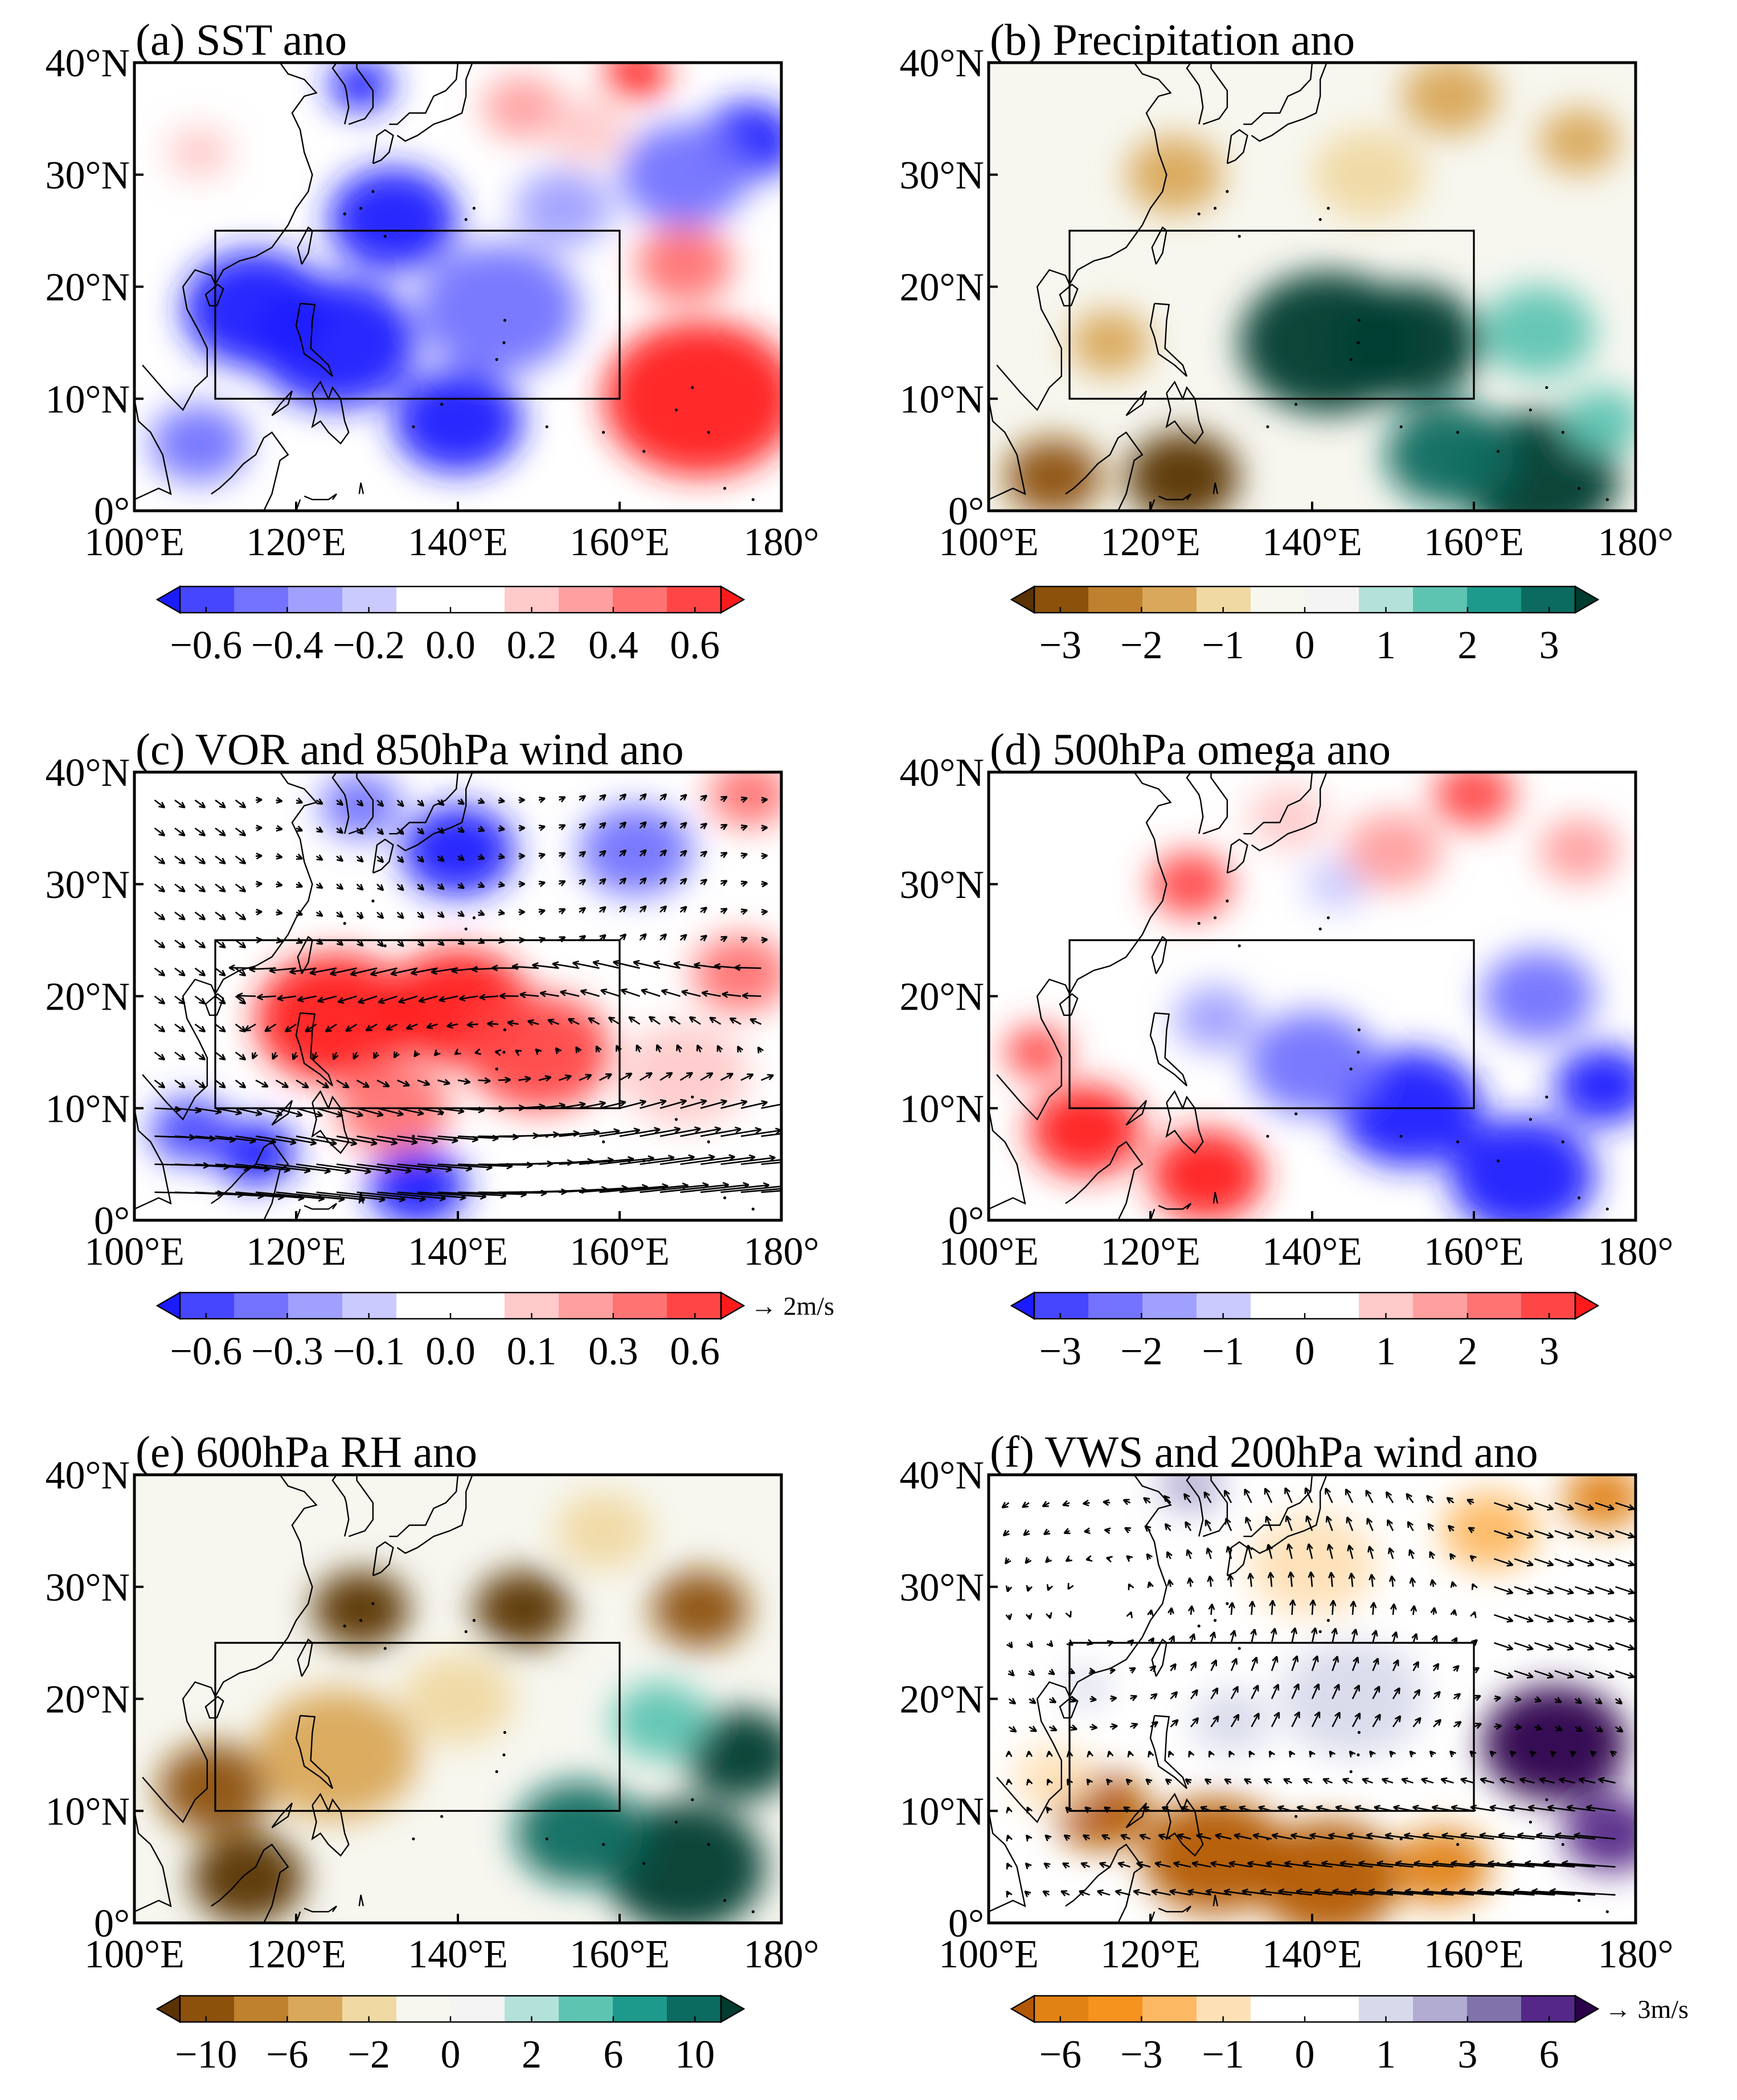  Describe the element at coordinates (613, 645) in the screenshot. I see `panel-a-colorbar-tick-label: 0.4` at that location.